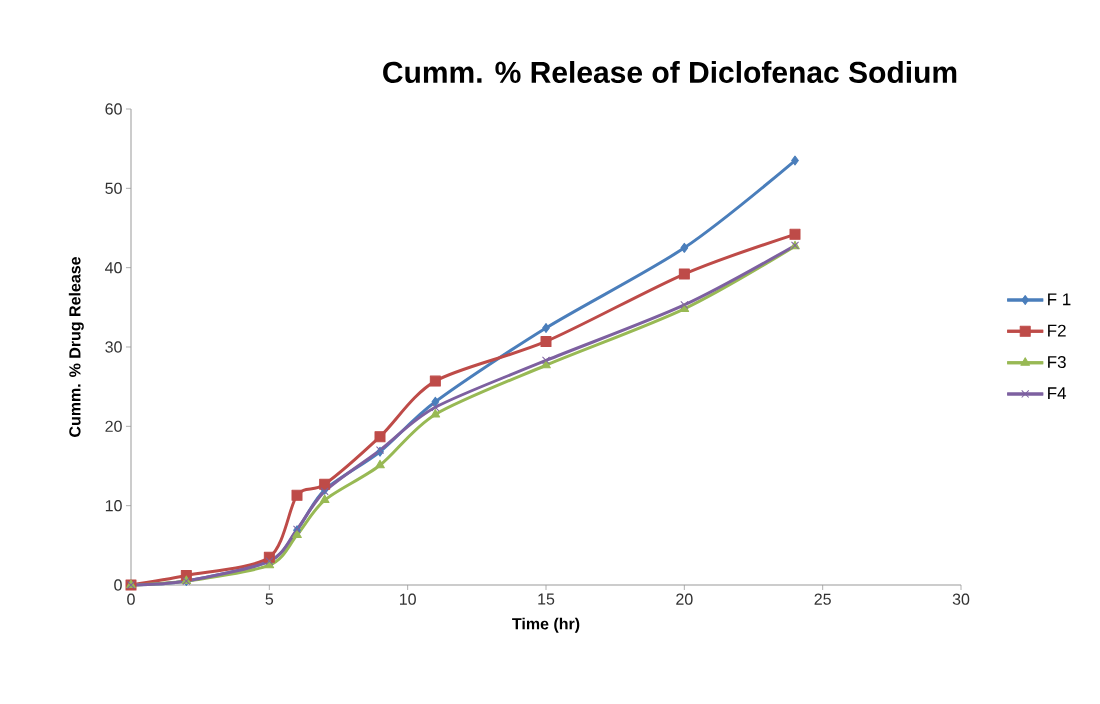  What do you see at coordinates (546, 599) in the screenshot?
I see `x-tick-label: 15` at bounding box center [546, 599].